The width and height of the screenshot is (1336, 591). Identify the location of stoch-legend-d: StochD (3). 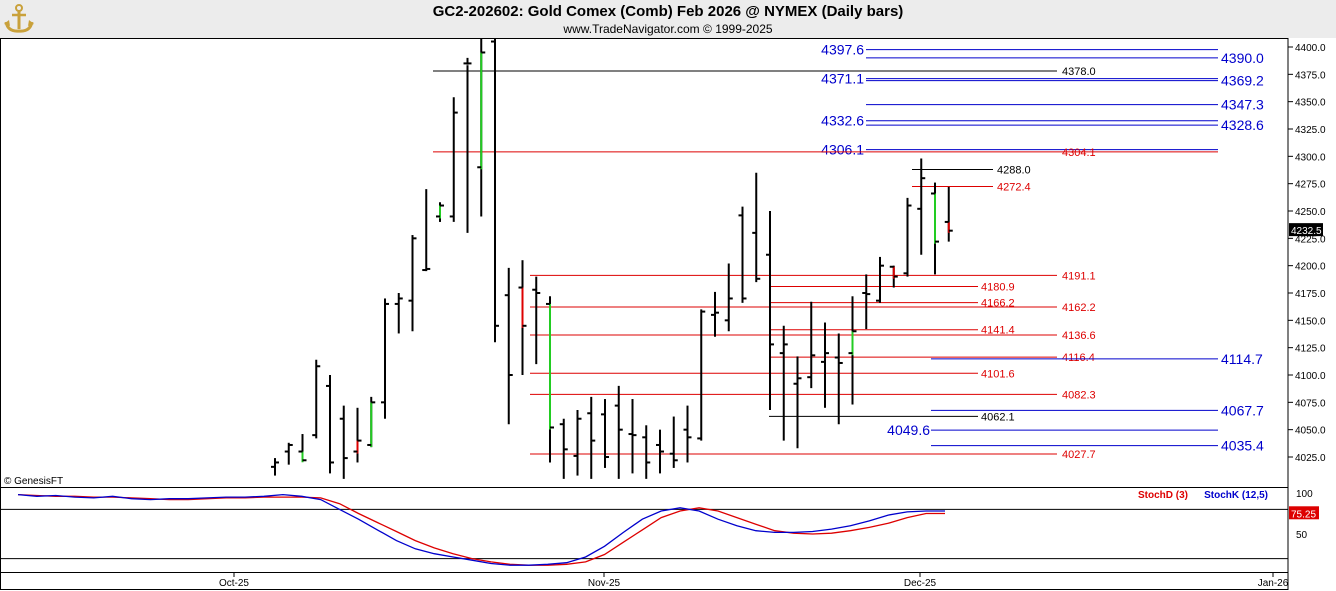
(1163, 495).